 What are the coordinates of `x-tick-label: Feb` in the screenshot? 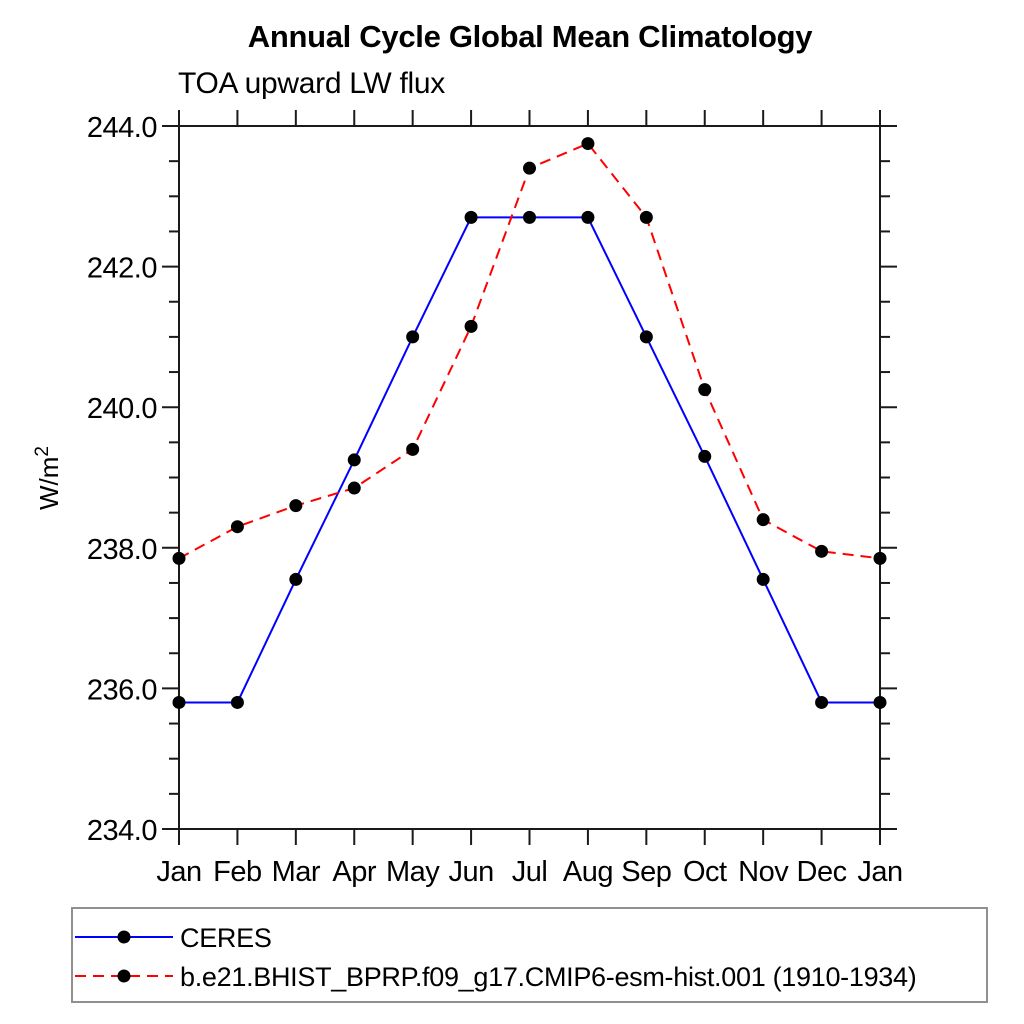 It's located at (237, 872).